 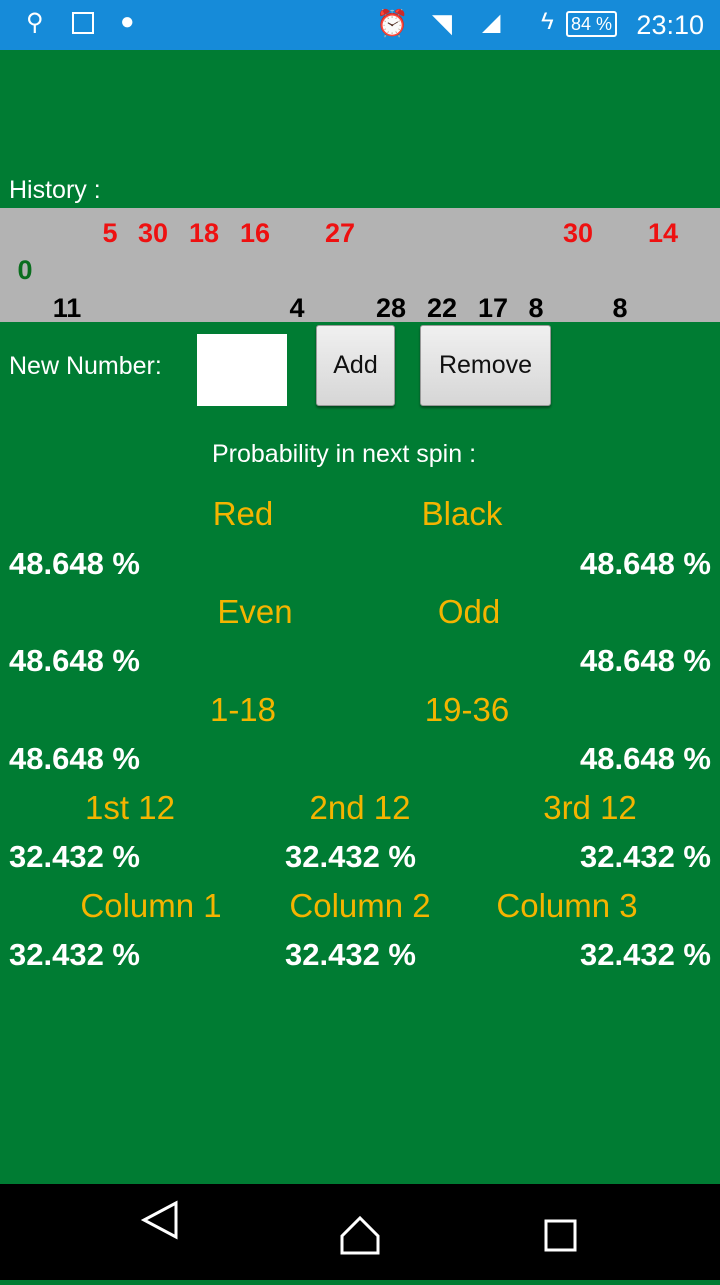 I want to click on wifi-icon: ◥, so click(x=442, y=23).